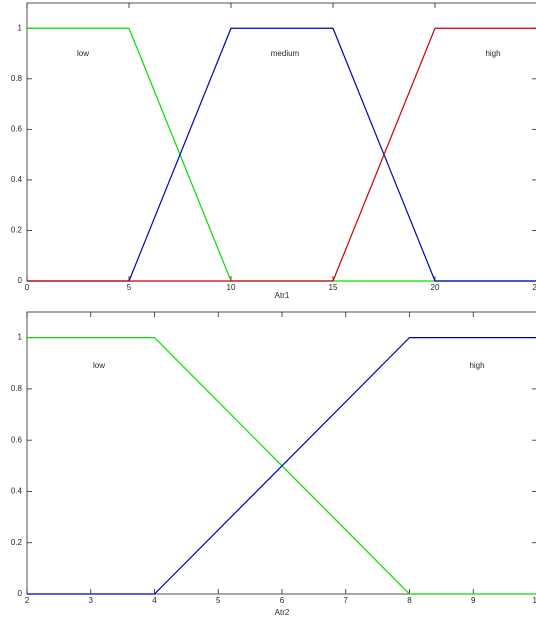  Describe the element at coordinates (282, 612) in the screenshot. I see `x-axis-label: Atr2` at that location.